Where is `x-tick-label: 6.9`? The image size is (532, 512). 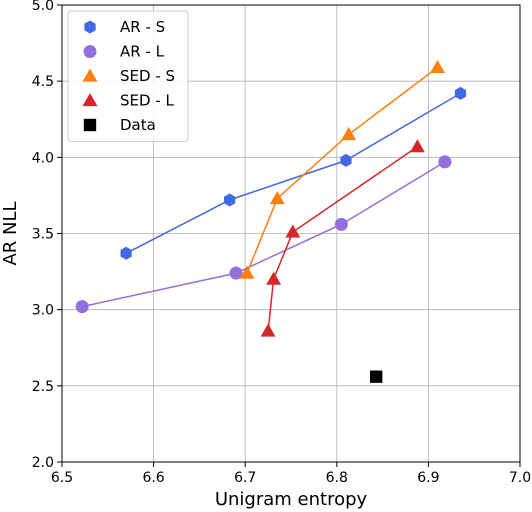 x-tick-label: 6.9 is located at coordinates (428, 478).